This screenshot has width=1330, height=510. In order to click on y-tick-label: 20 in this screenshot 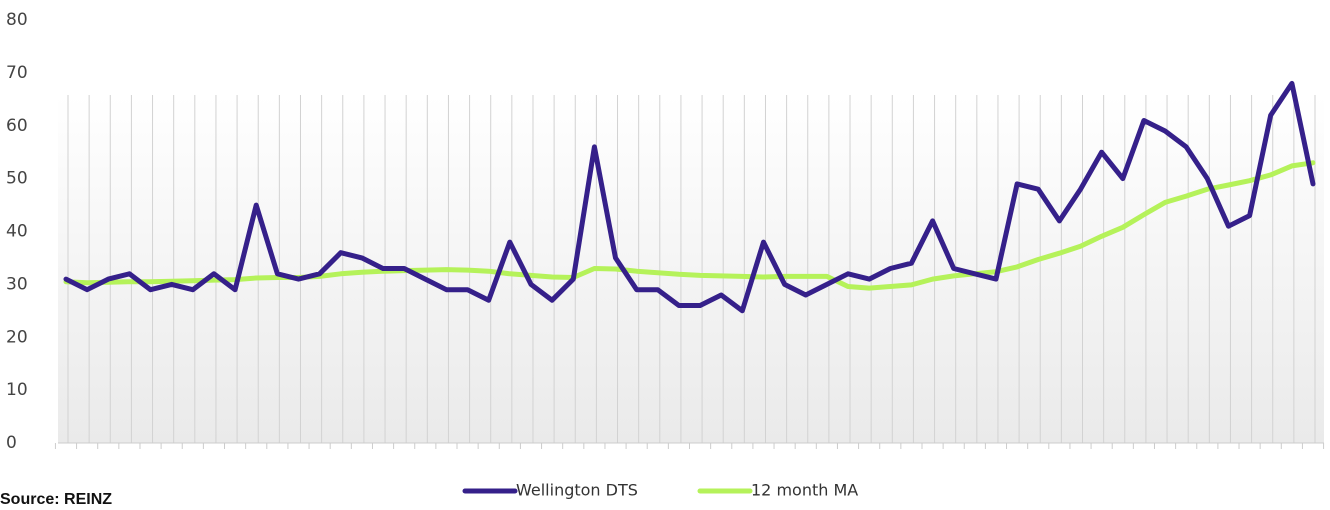, I will do `click(17, 337)`.